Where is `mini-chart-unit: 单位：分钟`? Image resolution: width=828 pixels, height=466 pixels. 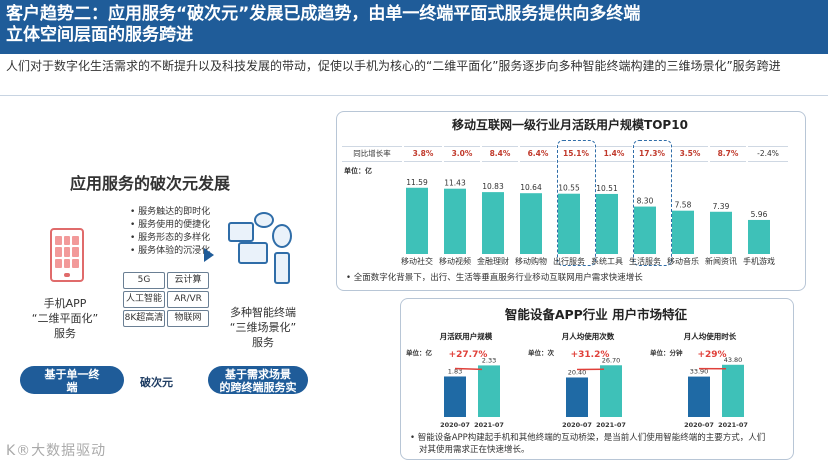 mini-chart-unit: 单位：分钟 is located at coordinates (666, 352).